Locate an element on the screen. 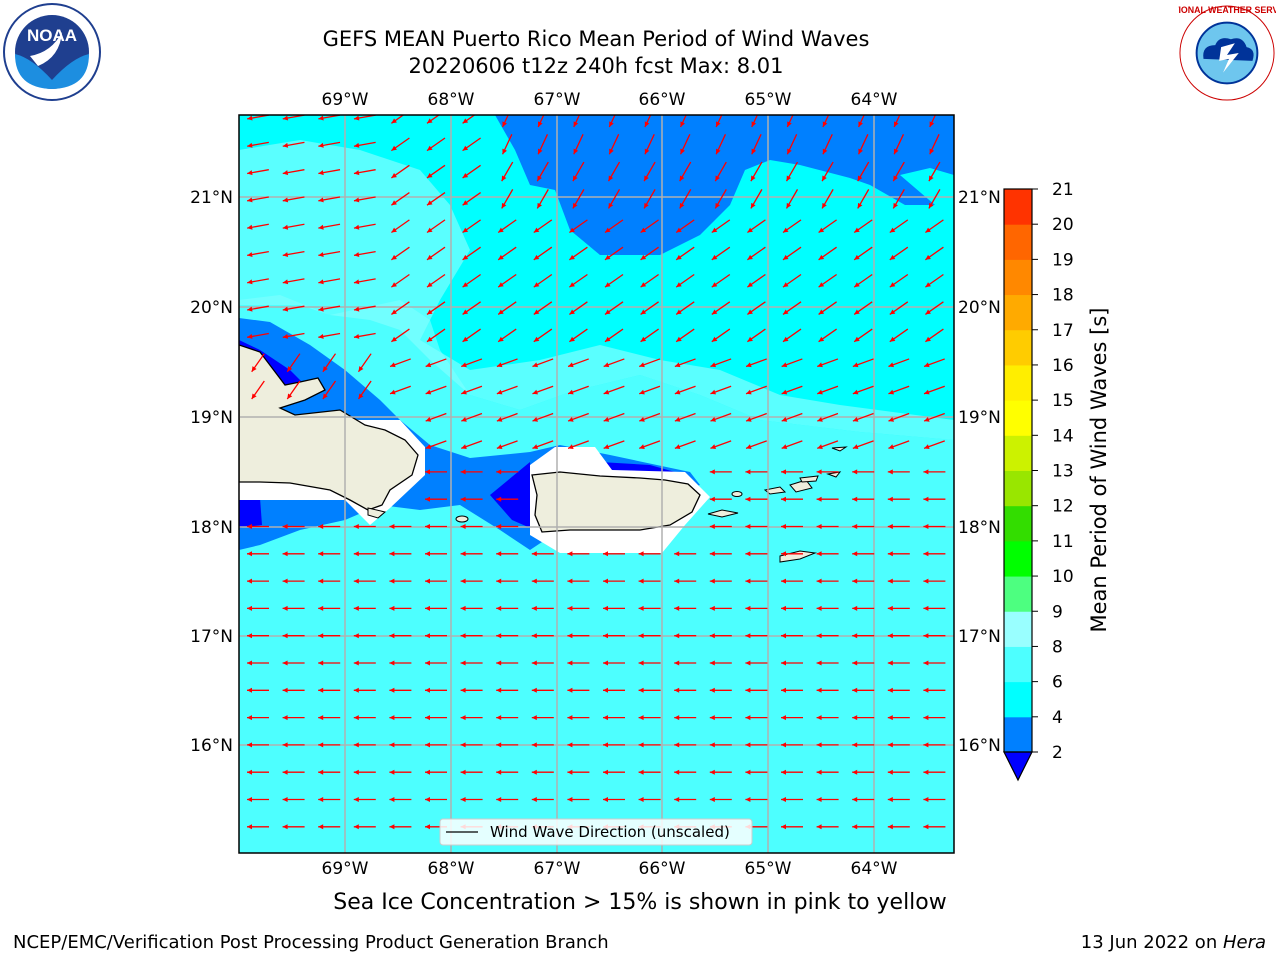 The image size is (1280, 960). lat-label-right: 19°N is located at coordinates (979, 418).